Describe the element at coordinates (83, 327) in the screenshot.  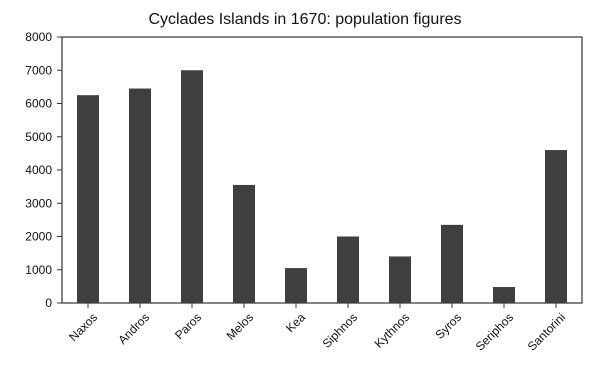
I see `x-tick-label: Naxos` at that location.